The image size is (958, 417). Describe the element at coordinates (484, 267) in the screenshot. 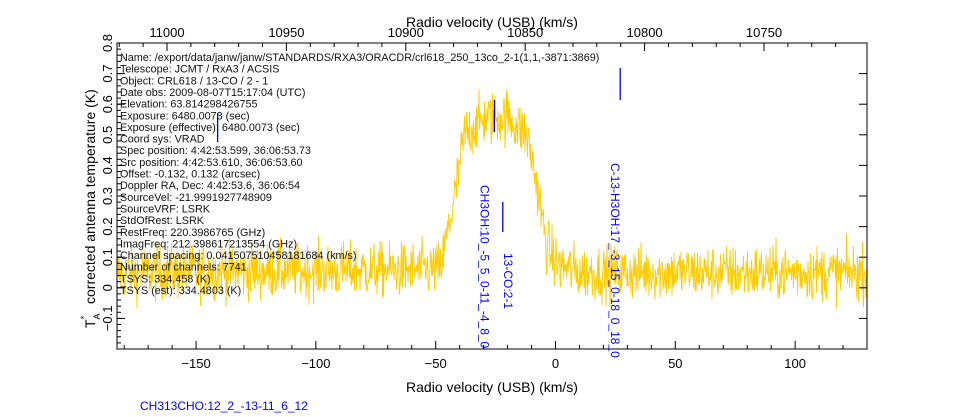

I see `line-marker-label: CH3OH:10_-5_5_0-11_-4_8_0` at that location.